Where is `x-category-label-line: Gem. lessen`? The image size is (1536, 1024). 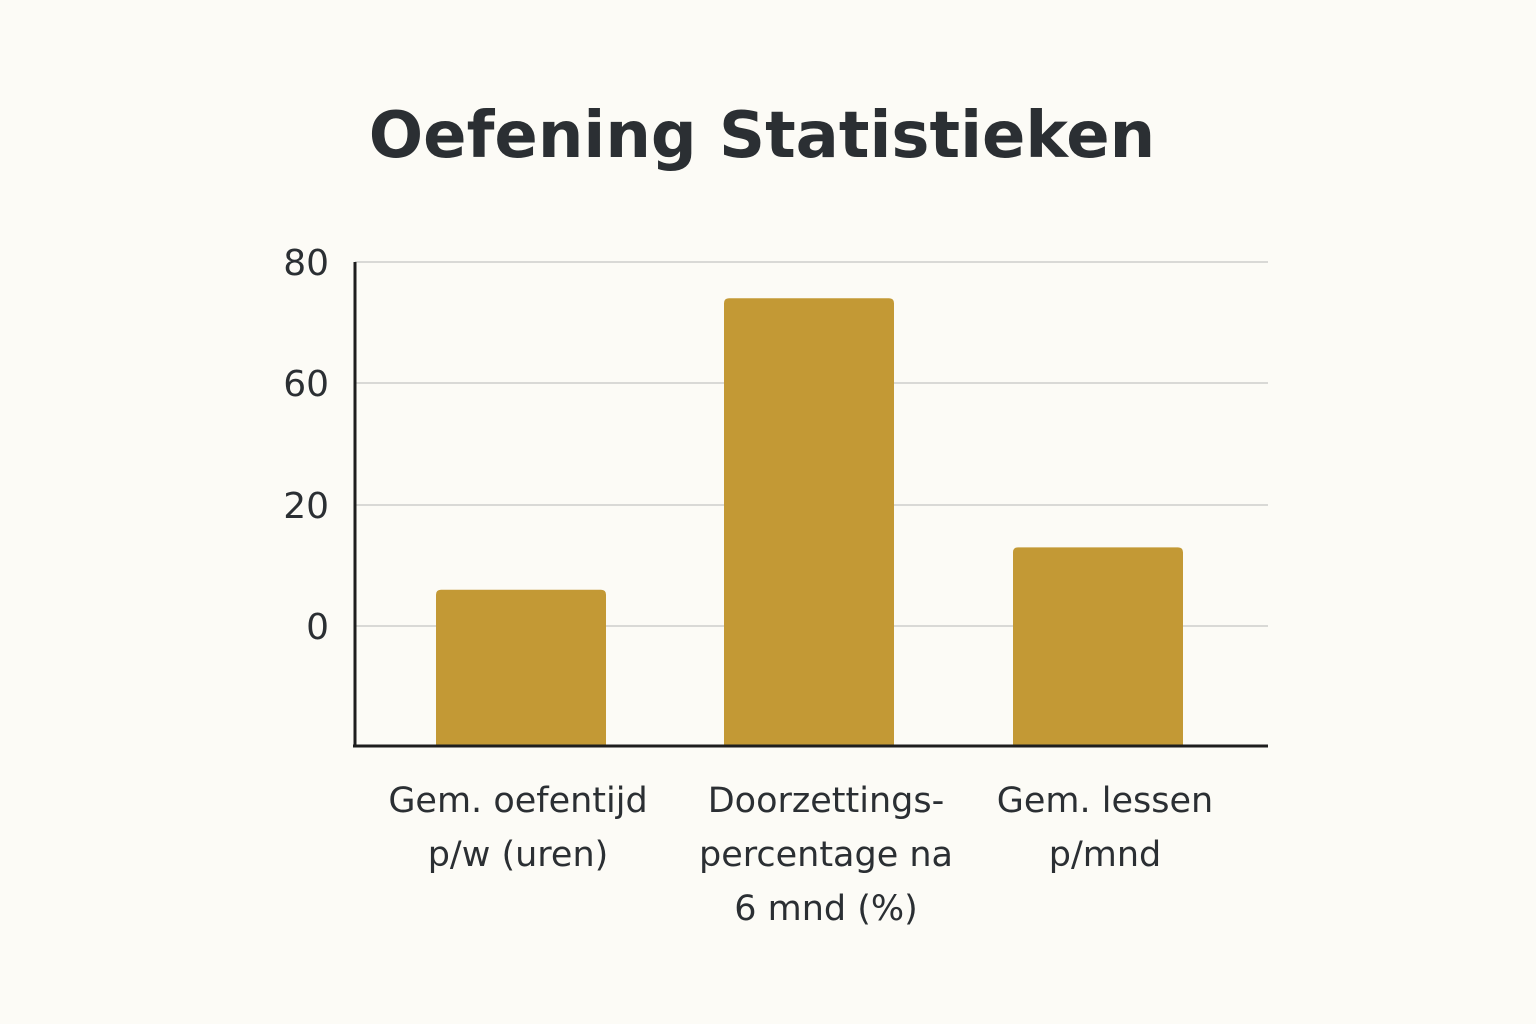 x-category-label-line: Gem. lessen is located at coordinates (1105, 801).